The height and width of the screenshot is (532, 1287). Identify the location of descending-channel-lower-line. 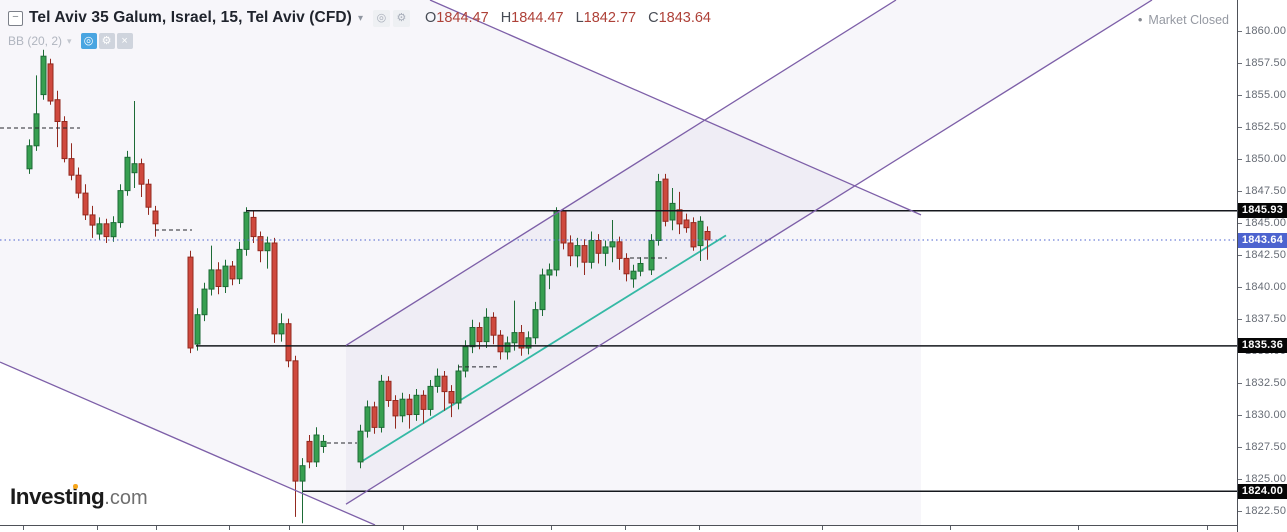
(188, 443).